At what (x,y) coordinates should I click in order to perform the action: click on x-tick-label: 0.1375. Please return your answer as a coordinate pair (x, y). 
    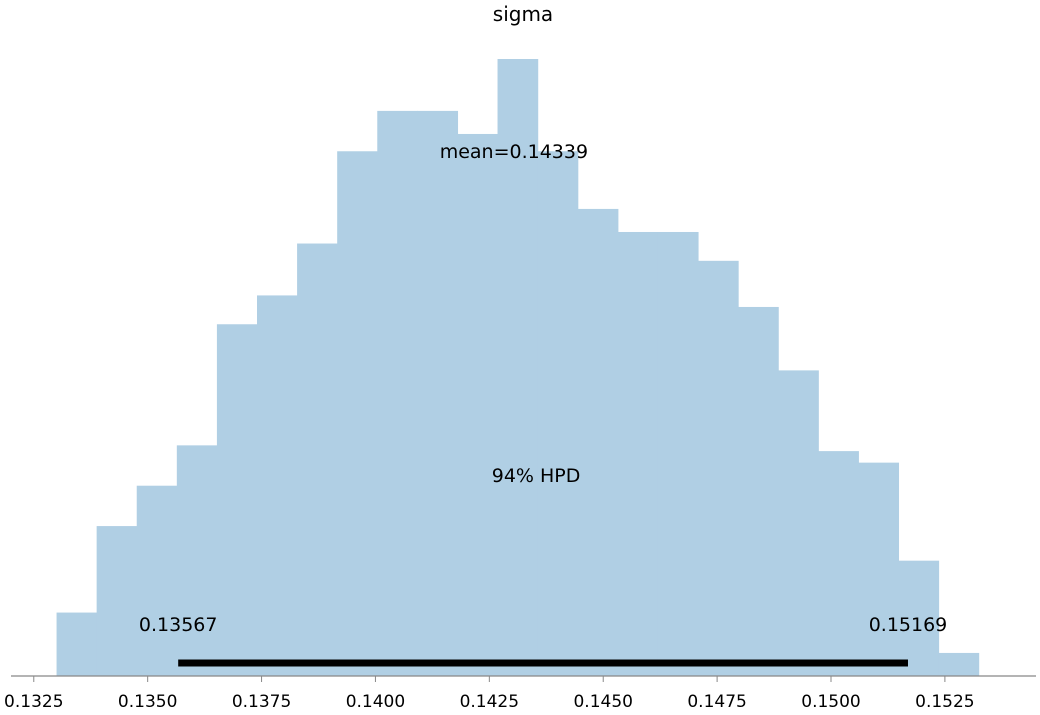
    Looking at the image, I should click on (261, 702).